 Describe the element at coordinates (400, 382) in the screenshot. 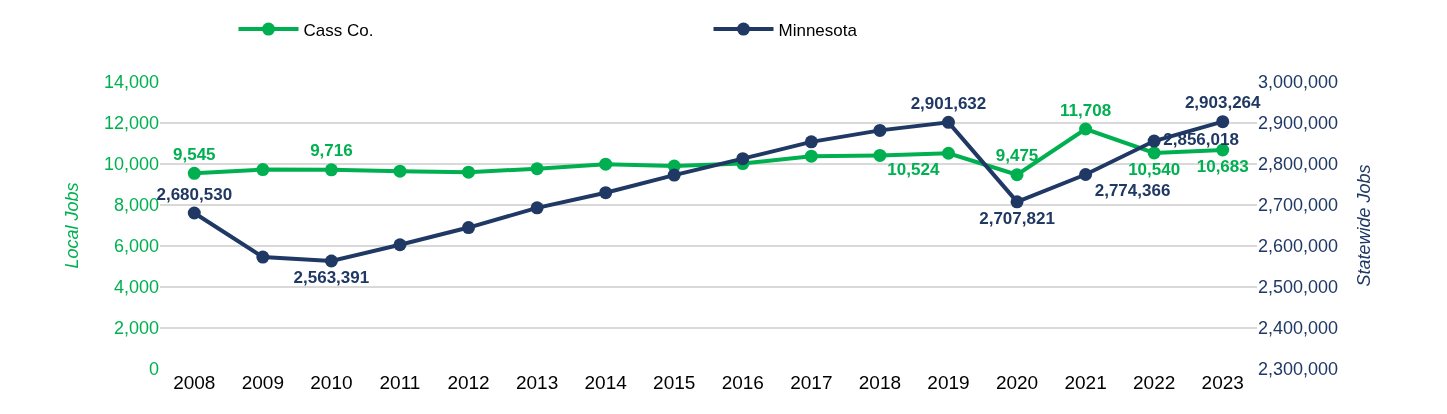

I see `x-tick-label: 2011` at that location.